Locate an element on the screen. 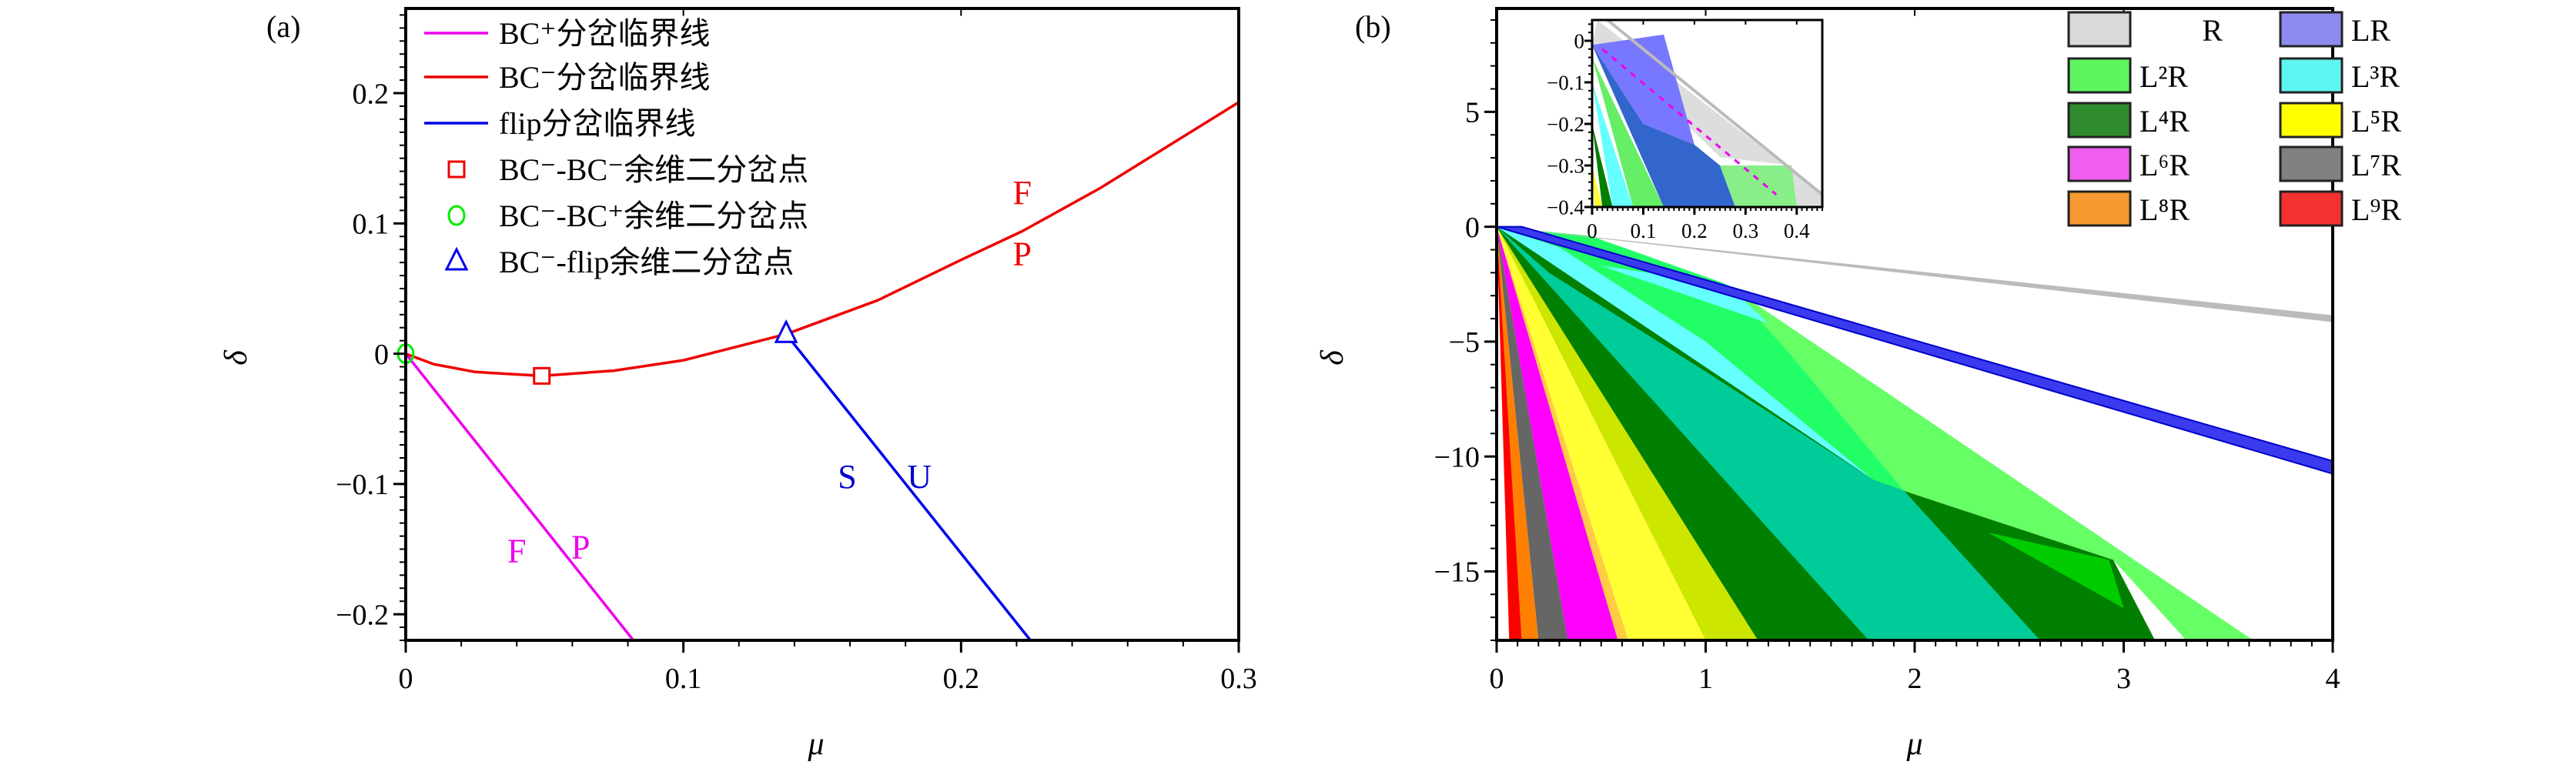 The width and height of the screenshot is (2576, 765). legend-item: flip分岔临界线 is located at coordinates (560, 123).